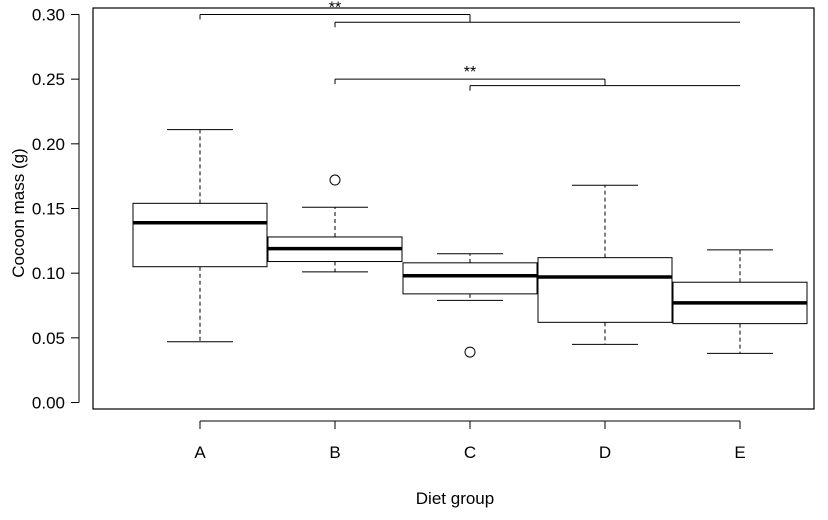 This screenshot has height=520, width=828. I want to click on box-group-e, so click(740, 301).